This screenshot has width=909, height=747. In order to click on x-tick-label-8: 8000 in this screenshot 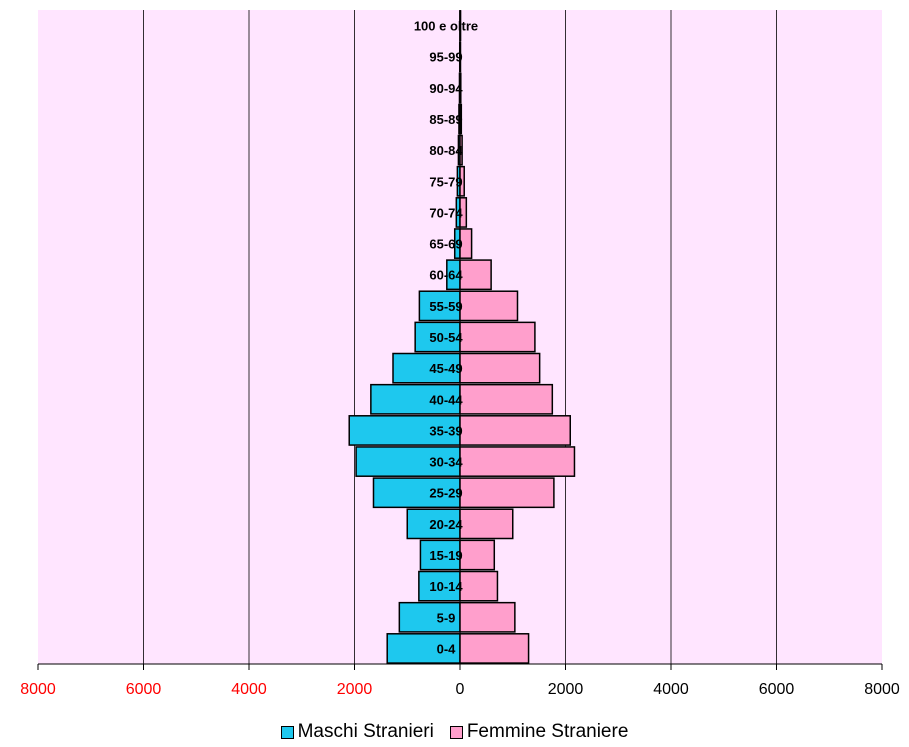, I will do `click(882, 689)`.